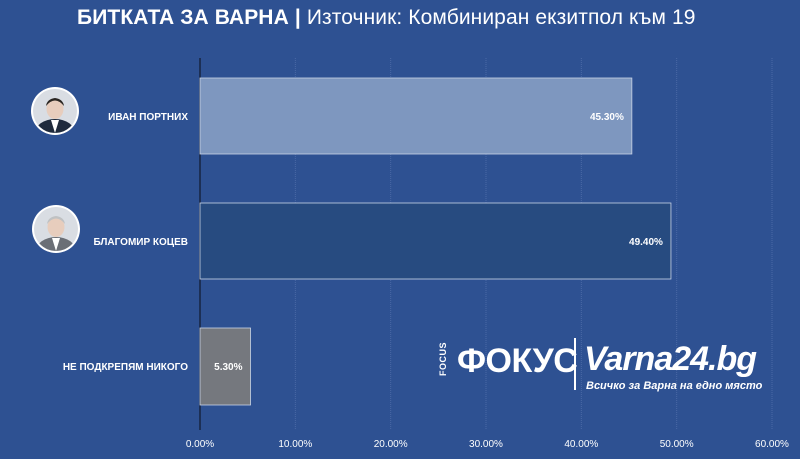  I want to click on category-label: ИВАН ПОРТНИХ, so click(148, 117).